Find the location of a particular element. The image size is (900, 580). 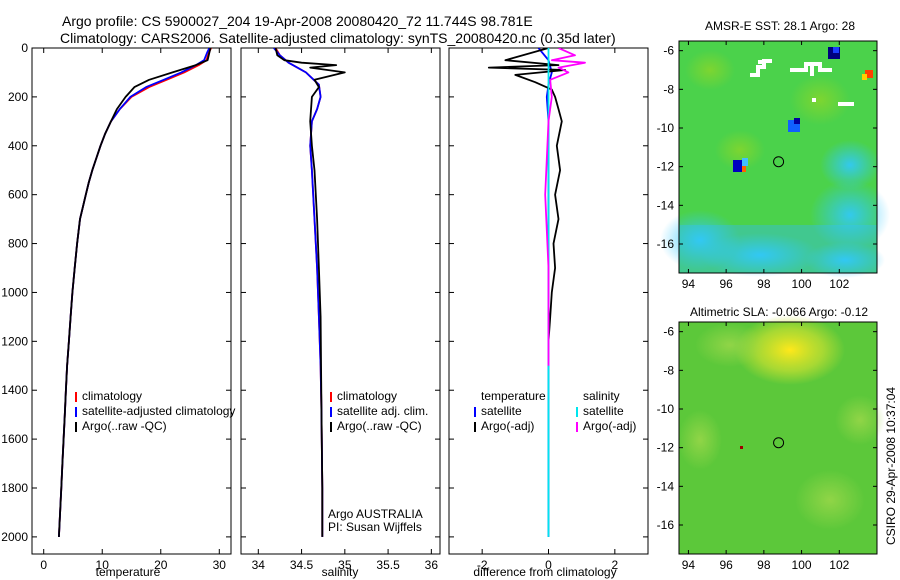

sst-map-title: AMSR-E SST: 28.1 Argo: 28 is located at coordinates (780, 26).